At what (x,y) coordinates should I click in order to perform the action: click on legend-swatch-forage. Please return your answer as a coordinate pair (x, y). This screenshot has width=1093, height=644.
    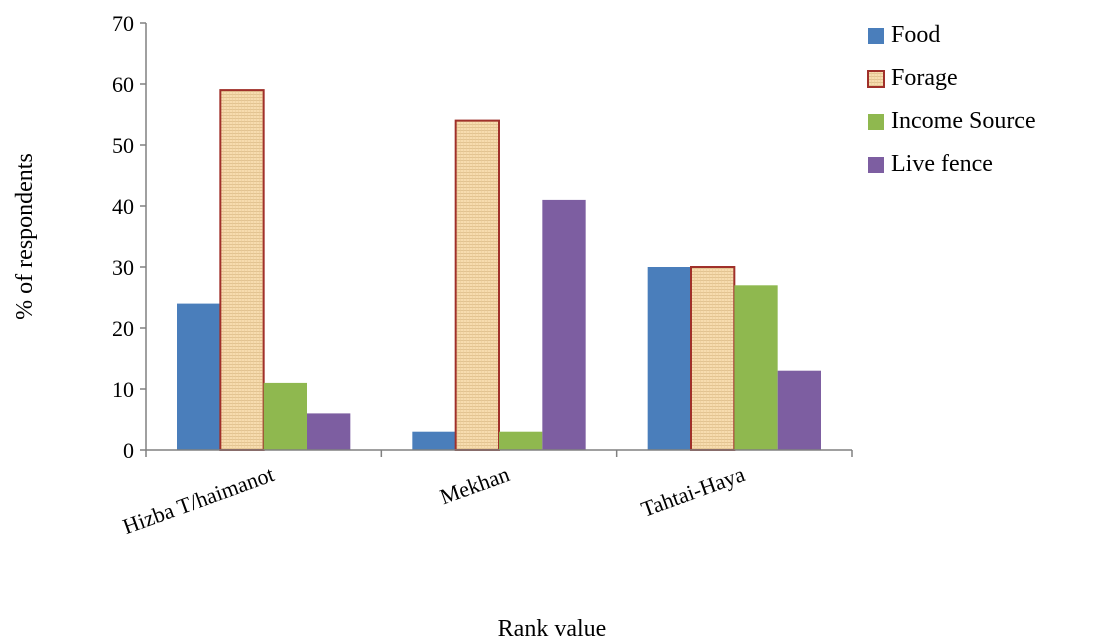
    Looking at the image, I should click on (876, 79).